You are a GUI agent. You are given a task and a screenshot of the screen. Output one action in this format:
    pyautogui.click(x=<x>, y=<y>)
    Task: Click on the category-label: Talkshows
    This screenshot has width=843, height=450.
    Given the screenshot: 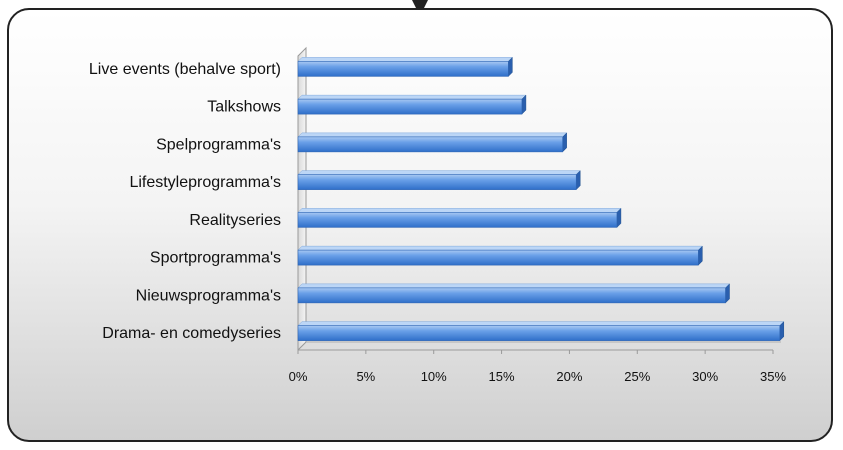 What is the action you would take?
    pyautogui.click(x=244, y=107)
    